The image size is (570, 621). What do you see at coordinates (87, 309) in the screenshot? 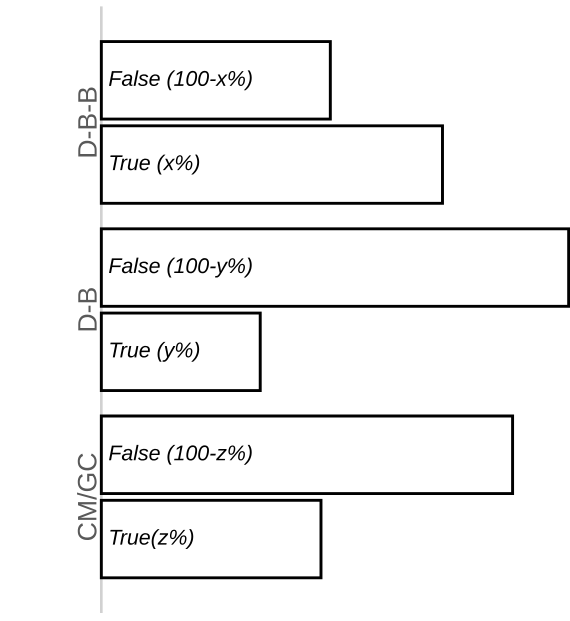
I see `y-tick-label: D-B` at bounding box center [87, 309].